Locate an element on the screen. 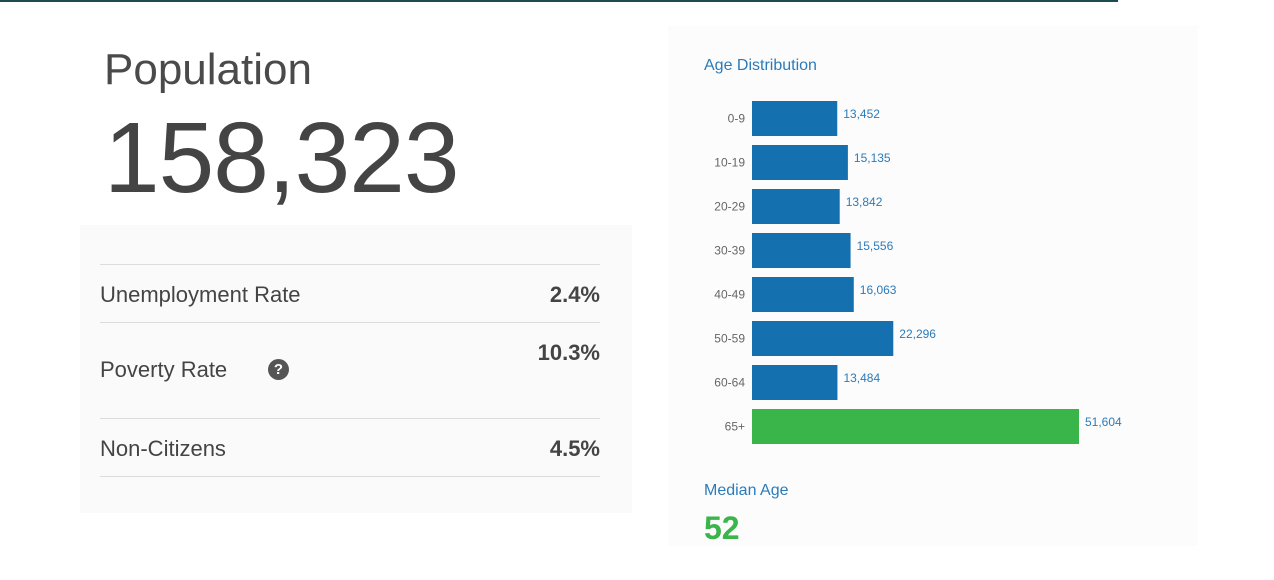  population-value: 158,323 is located at coordinates (281, 158).